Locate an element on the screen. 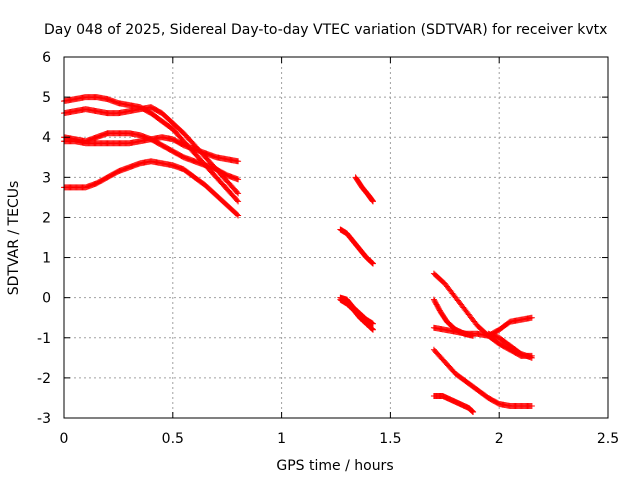  series-s9 is located at coordinates (356, 314).